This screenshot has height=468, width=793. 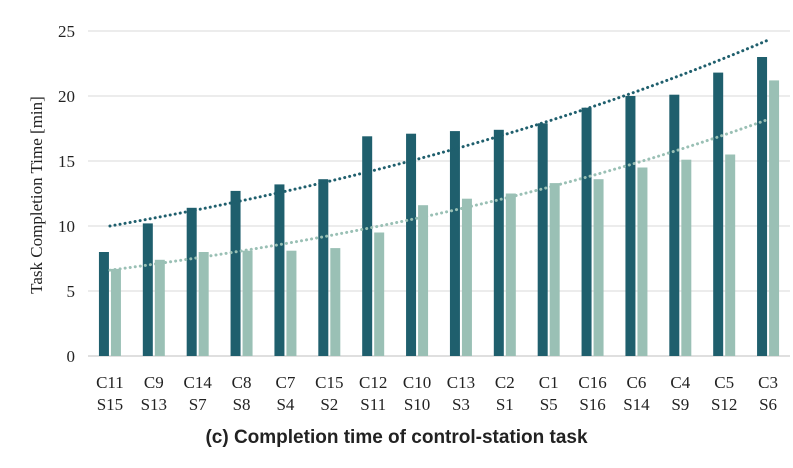 I want to click on x-tick-label: C8, so click(x=242, y=382).